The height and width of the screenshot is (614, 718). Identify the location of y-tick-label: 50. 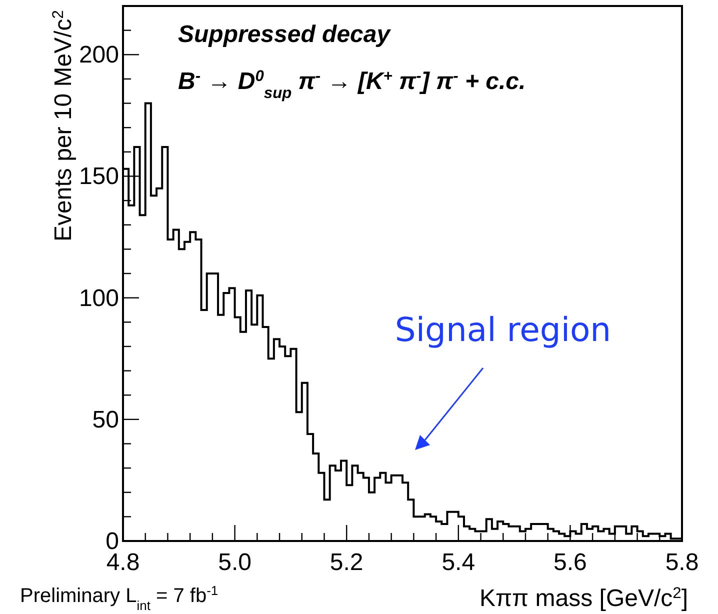
(105, 420).